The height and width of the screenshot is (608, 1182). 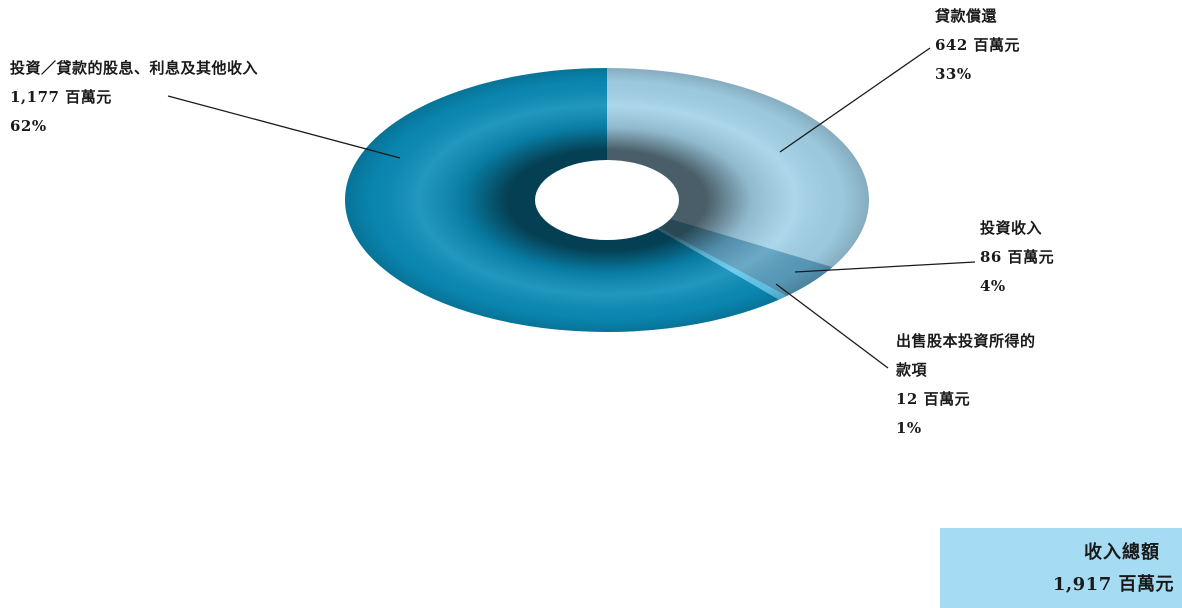 I want to click on slice-name-line-2: 款項, so click(x=912, y=370).